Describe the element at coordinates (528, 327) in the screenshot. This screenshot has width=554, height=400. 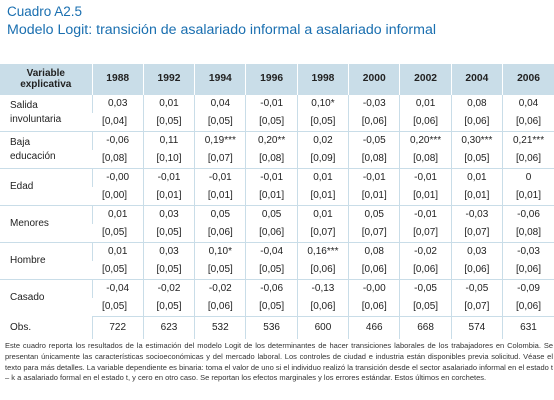
I see `obs-cell: 631` at that location.